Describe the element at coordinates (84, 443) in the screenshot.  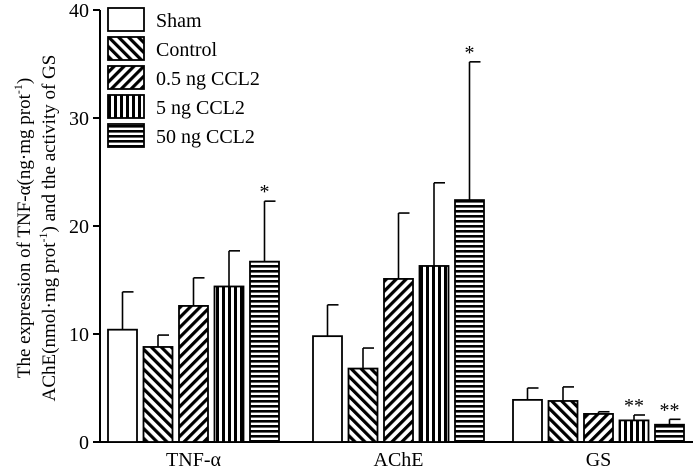
I see `y-tick-label: 0` at that location.